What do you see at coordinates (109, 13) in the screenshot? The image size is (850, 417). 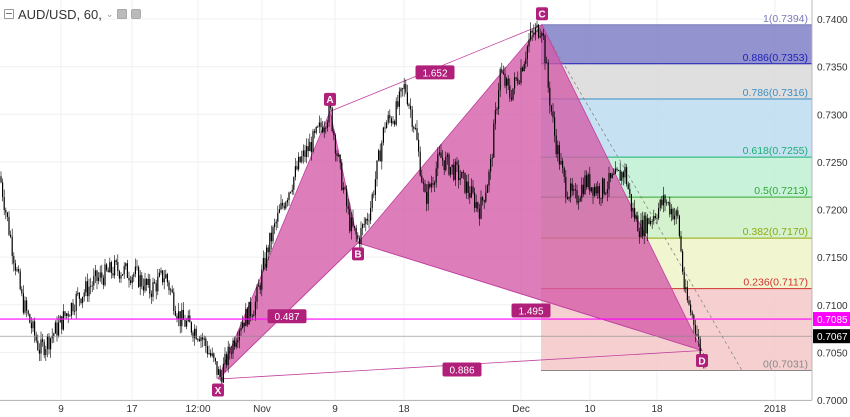 I see `chevron-down-icon: ⌄` at bounding box center [109, 13].